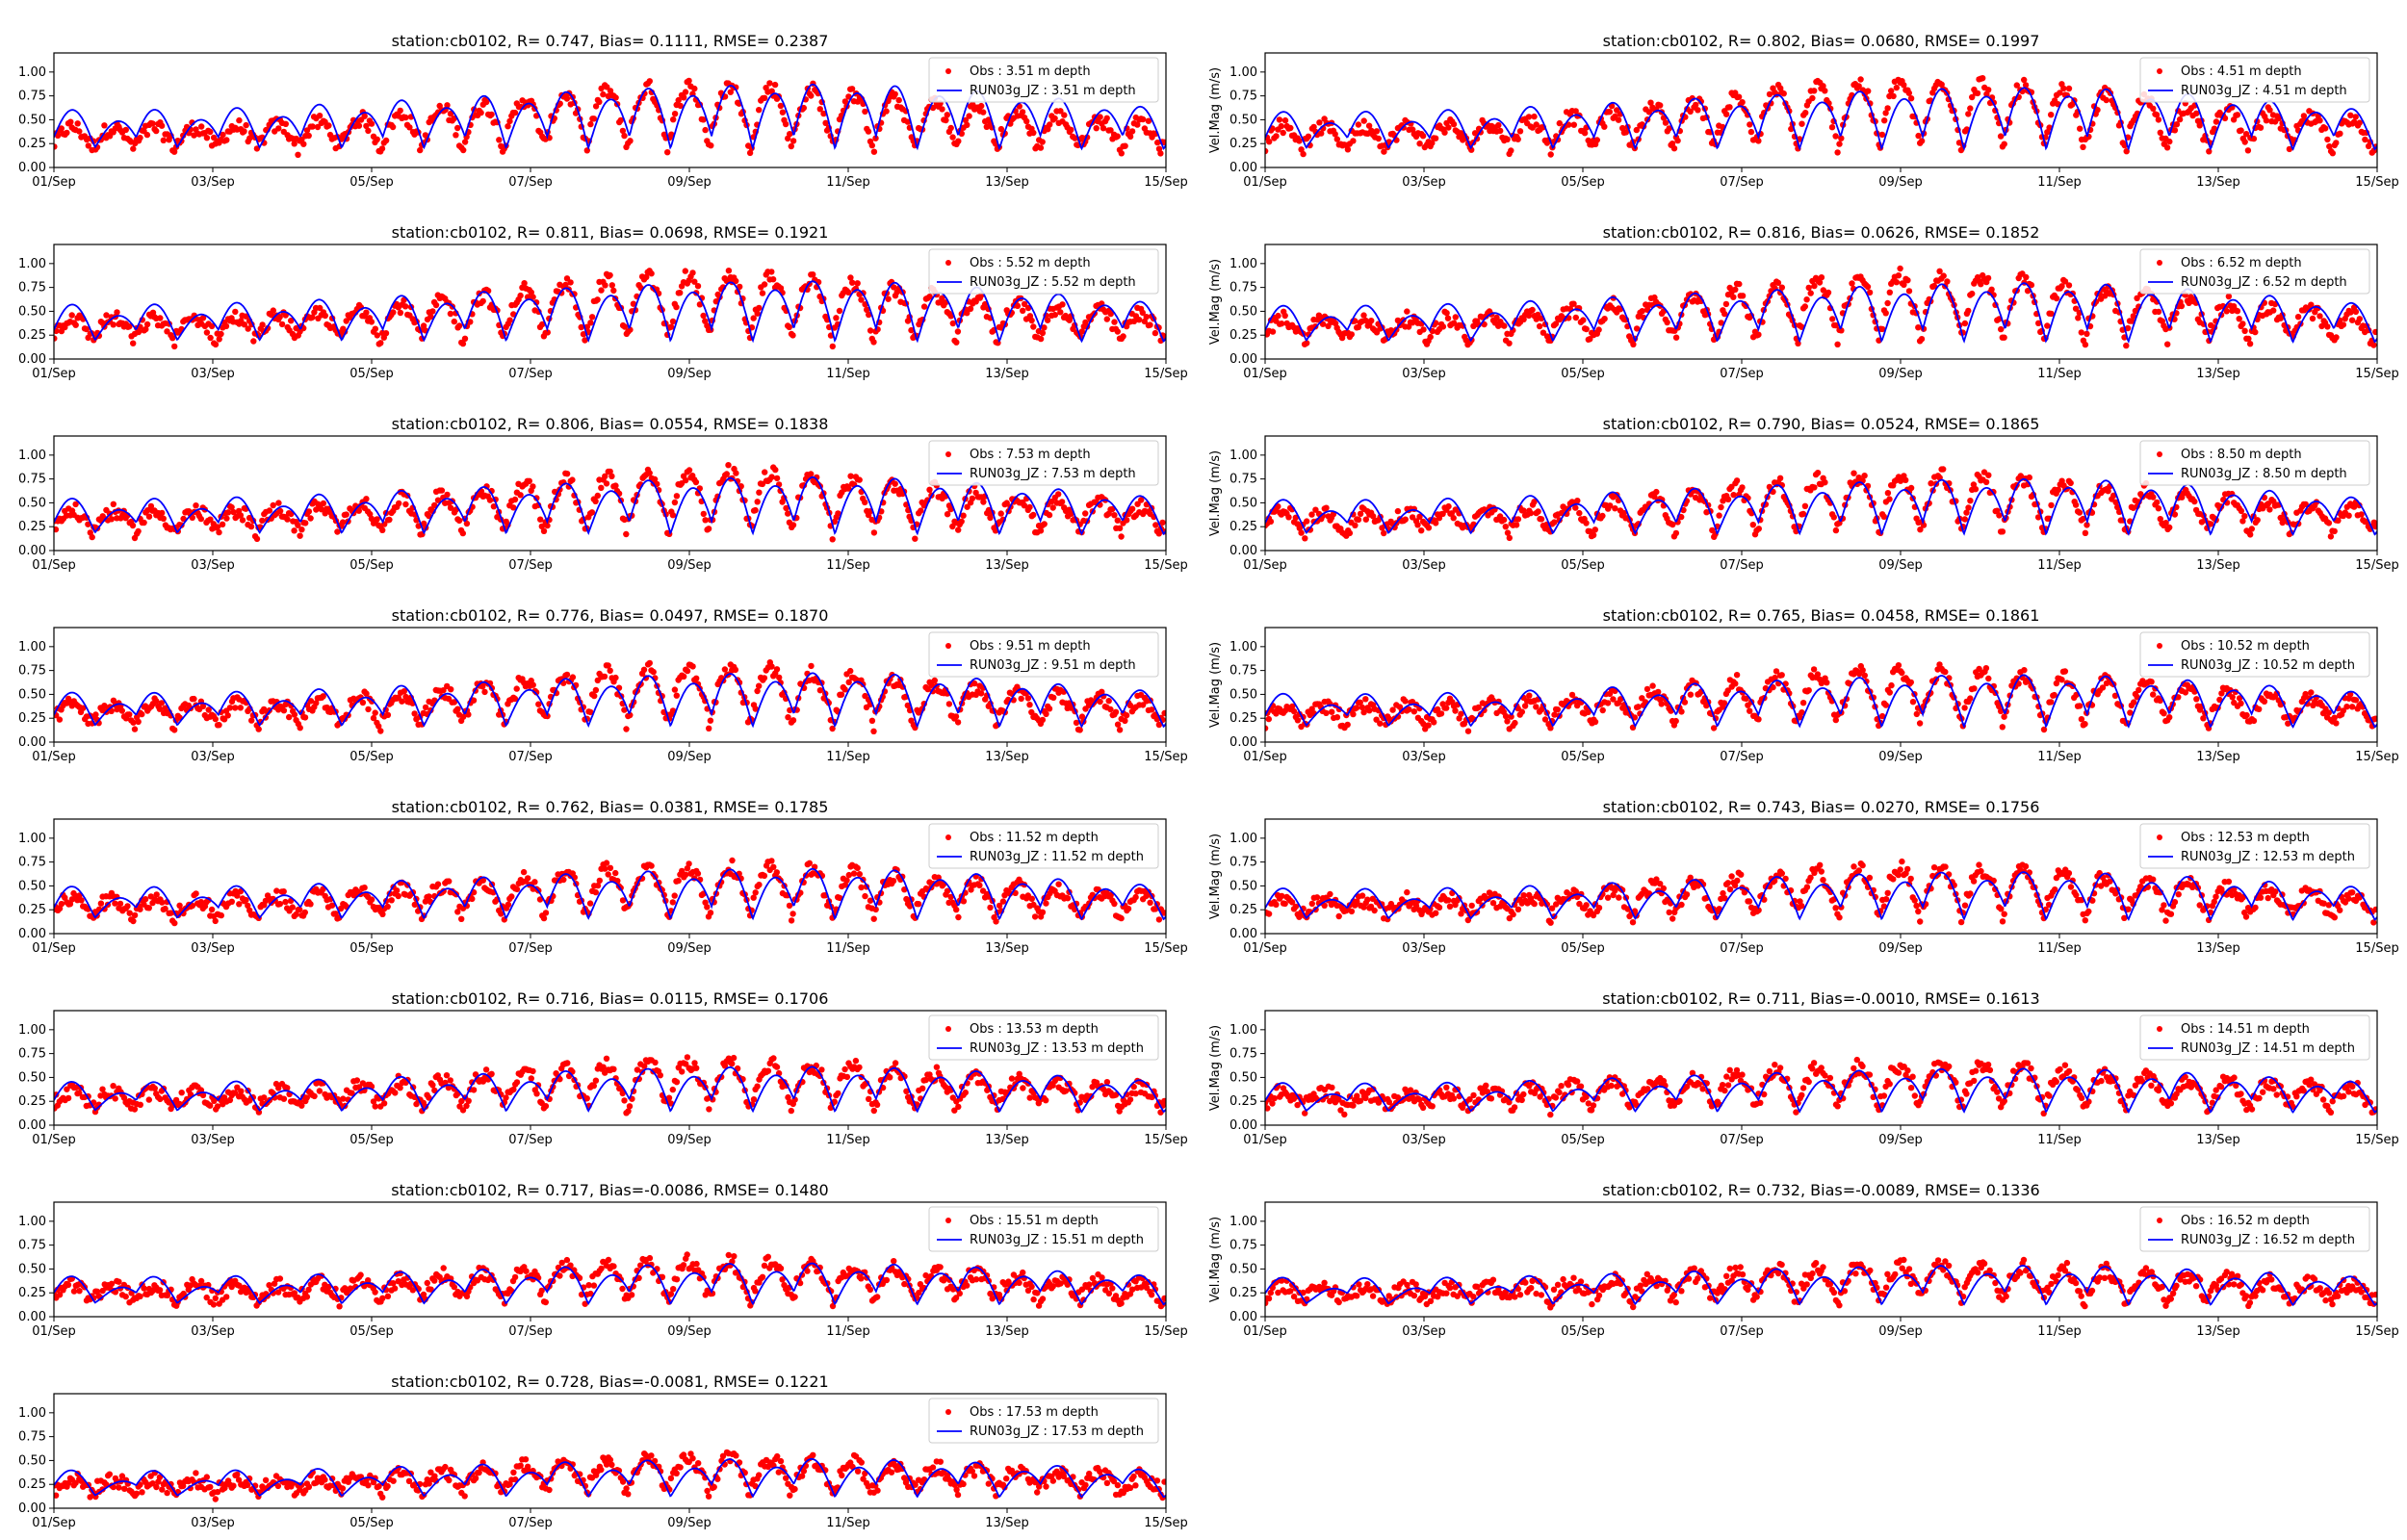 Image resolution: width=2407 pixels, height=1540 pixels. What do you see at coordinates (2241, 263) in the screenshot?
I see `legend-obs-label: Obs : 6.52 m depth` at bounding box center [2241, 263].